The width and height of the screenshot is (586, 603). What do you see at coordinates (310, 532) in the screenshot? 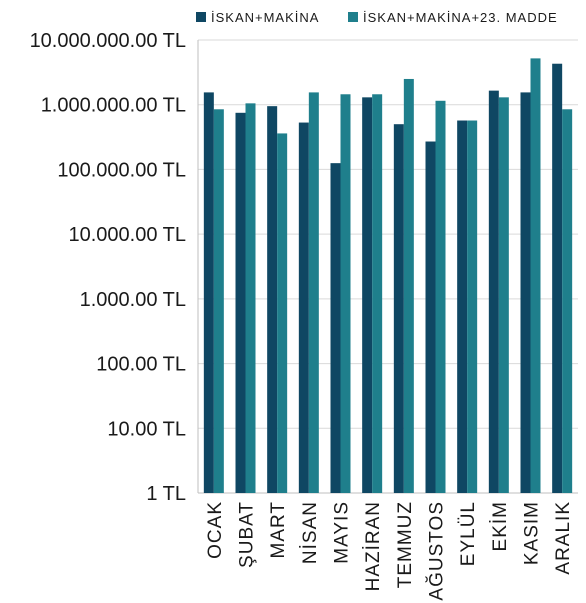
I see `x-category-label: NİSAN` at bounding box center [310, 532].